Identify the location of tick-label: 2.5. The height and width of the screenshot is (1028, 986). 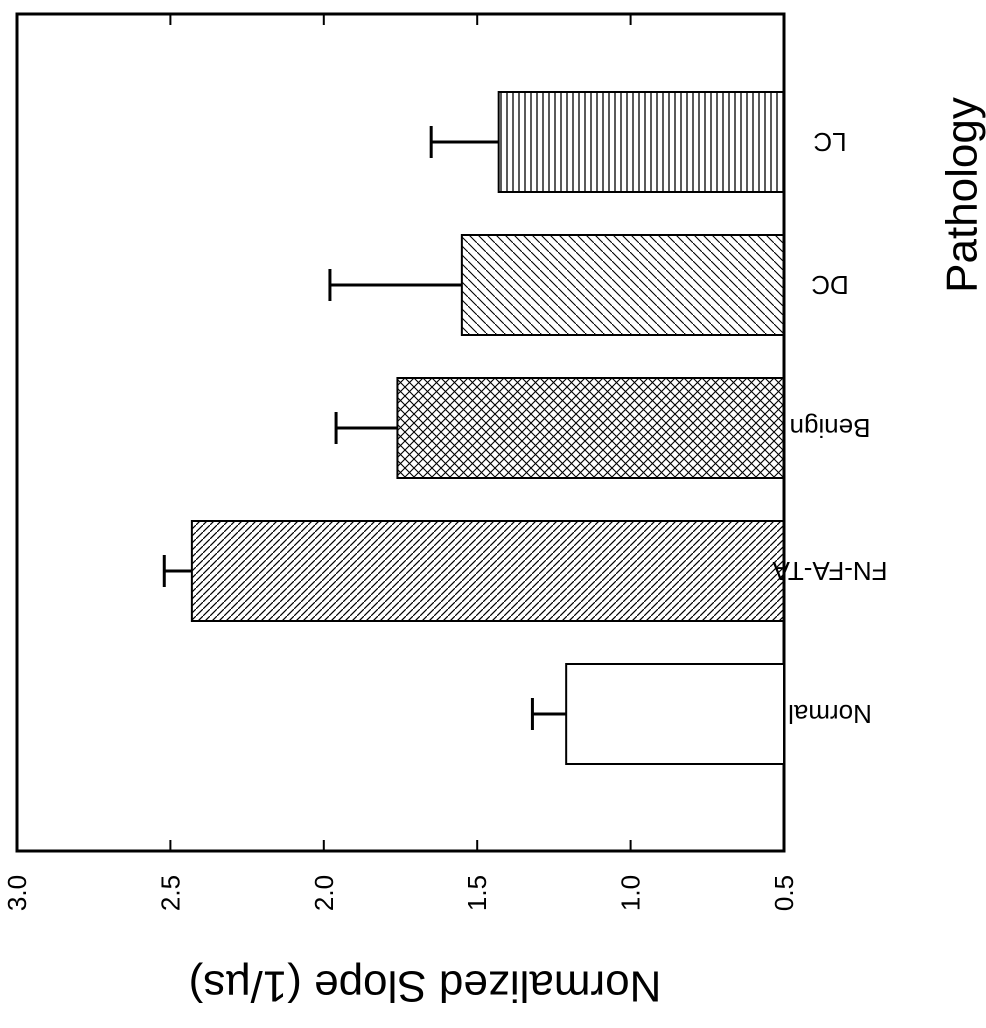
(170, 893).